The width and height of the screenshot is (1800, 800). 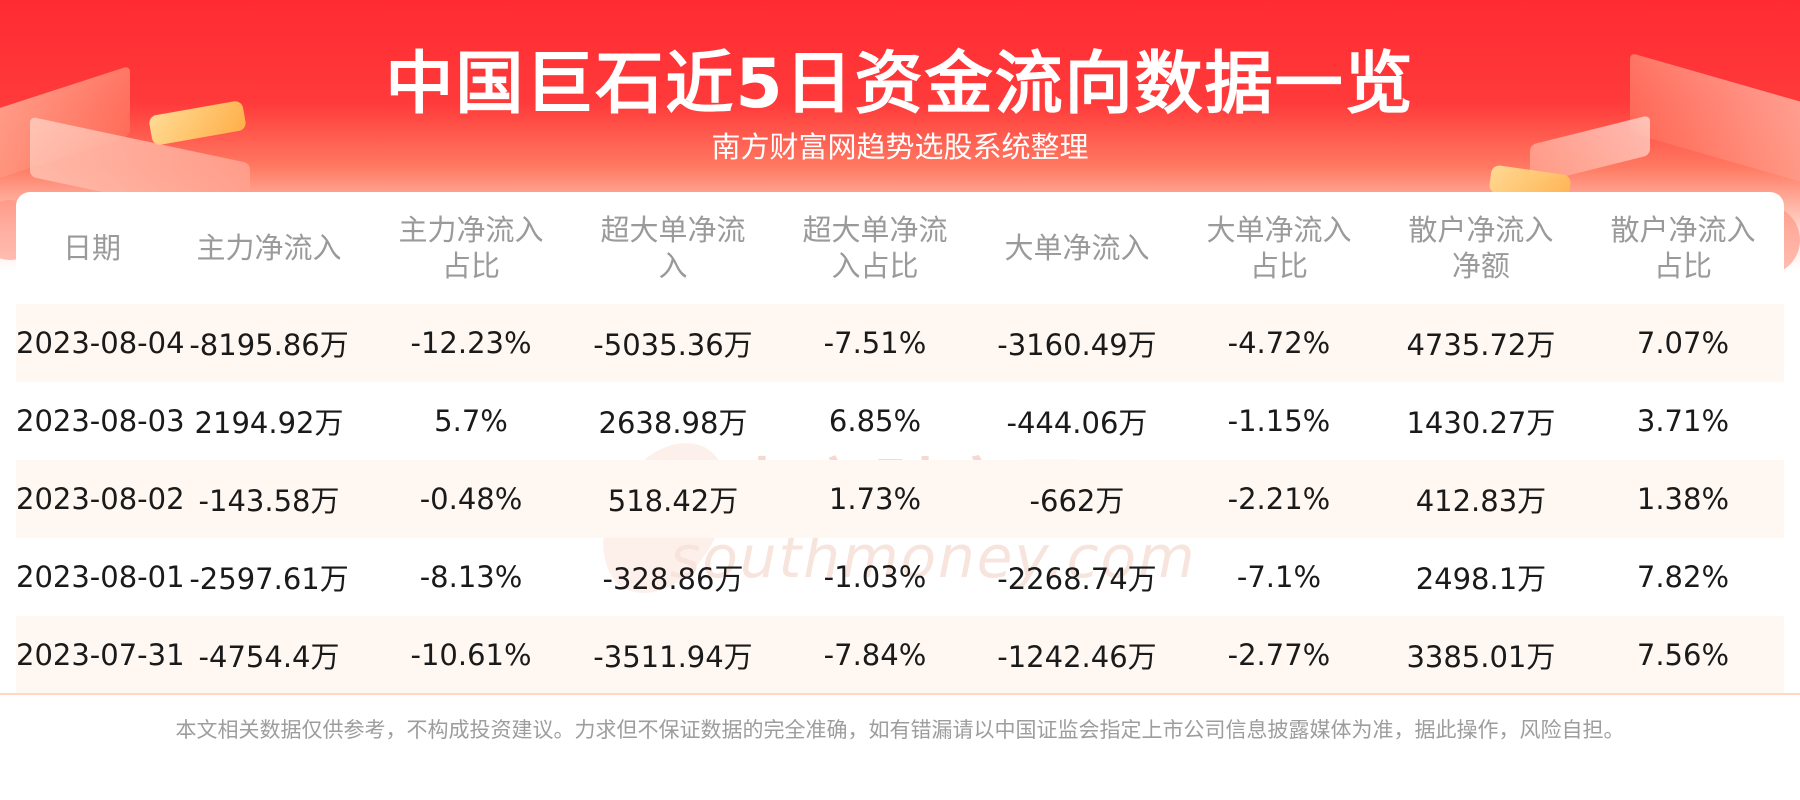 What do you see at coordinates (471, 421) in the screenshot?
I see `value-cell: 5.7%` at bounding box center [471, 421].